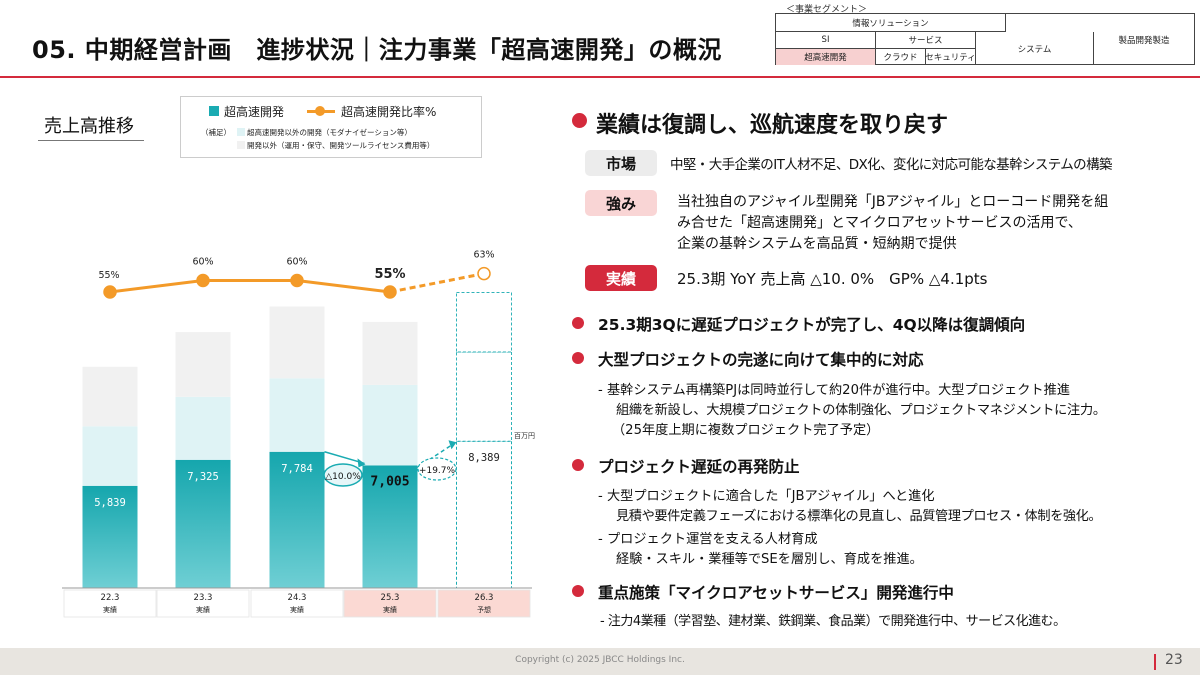 The height and width of the screenshot is (675, 1200). Describe the element at coordinates (834, 390) in the screenshot. I see `section-line: - 基幹システム再構築PJは同時並行して約20件が進行中。大型プロジェクト推進` at that location.